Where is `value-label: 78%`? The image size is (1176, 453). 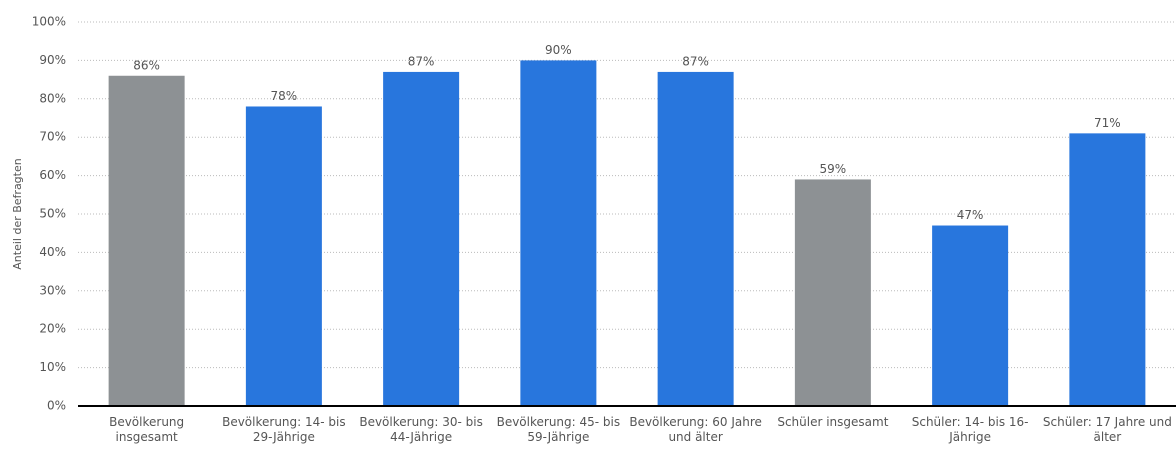
value-label: 78% is located at coordinates (284, 96).